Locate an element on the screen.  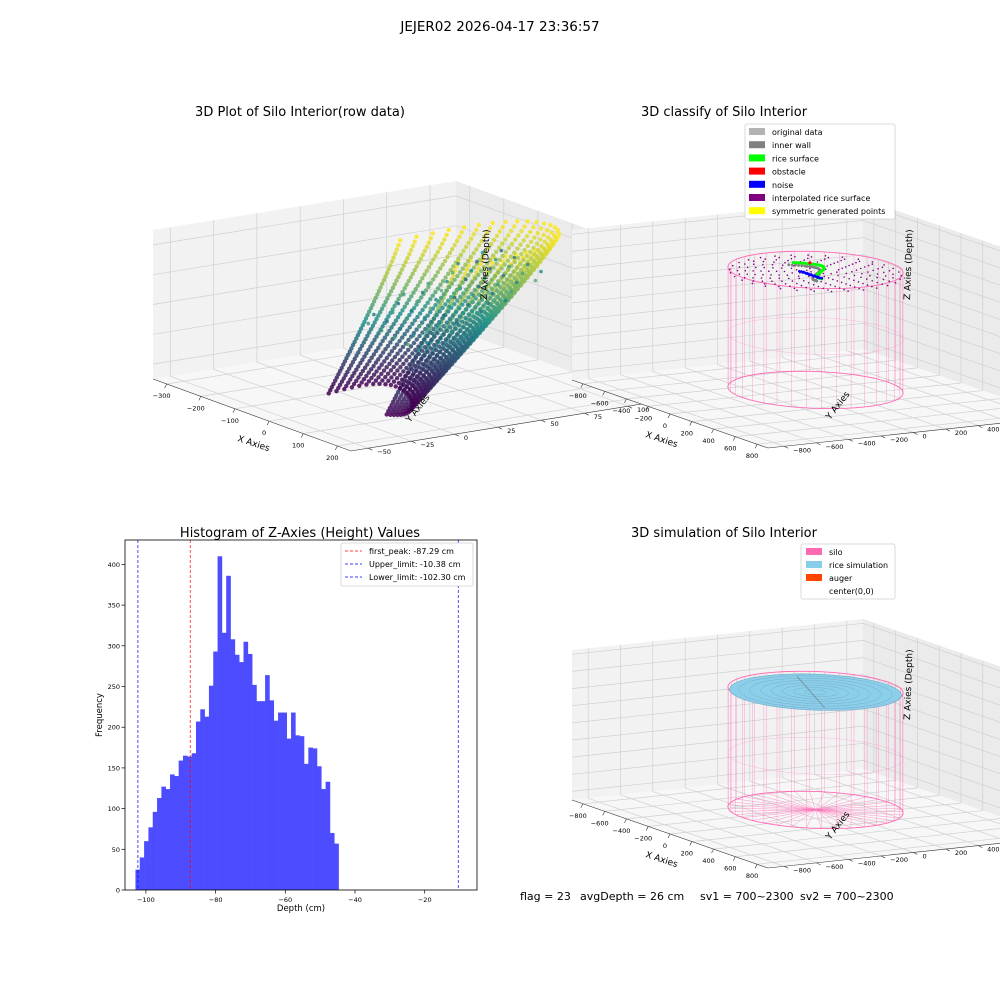
x-tick-label: −300 is located at coordinates (162, 396).